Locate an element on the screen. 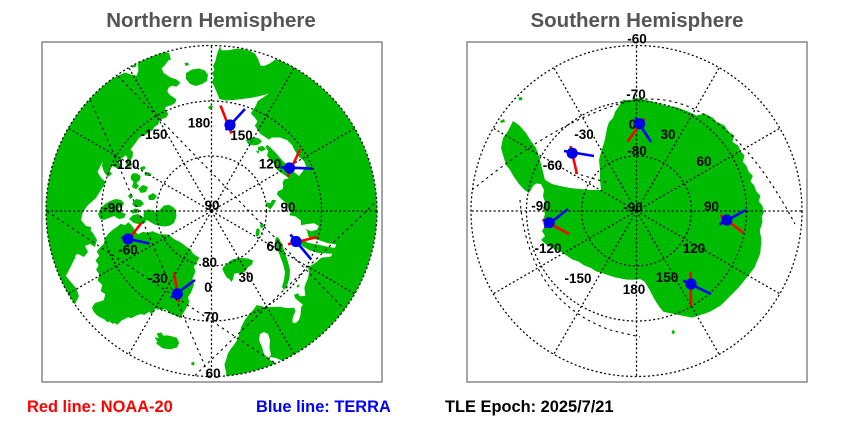  svg-text: -80 is located at coordinates (637, 150).